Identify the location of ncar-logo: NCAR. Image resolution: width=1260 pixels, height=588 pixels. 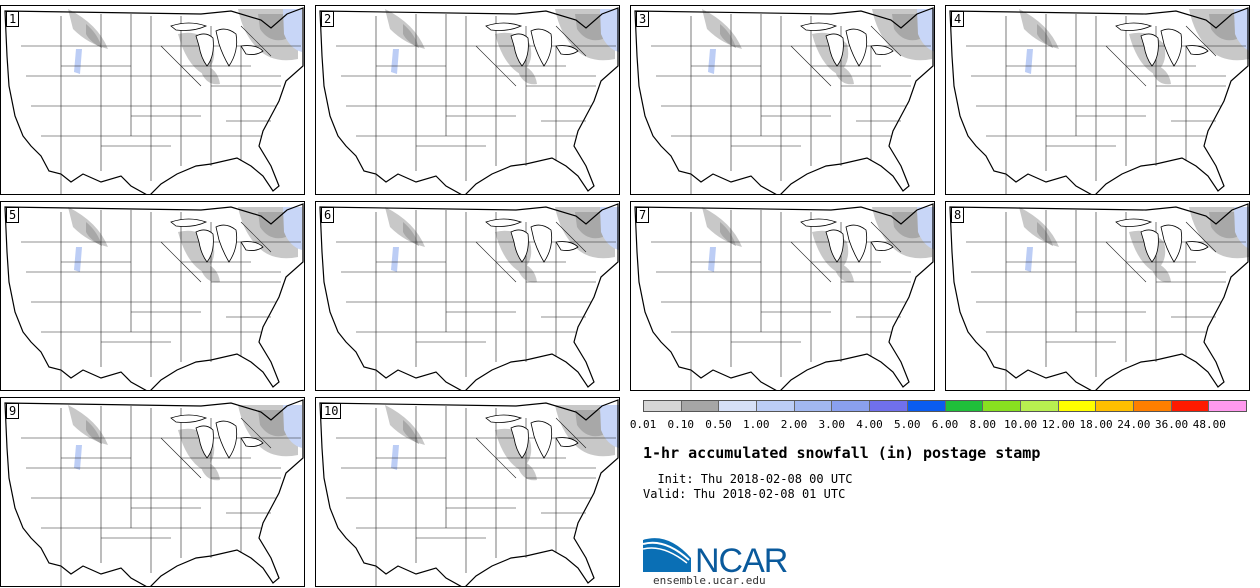
(715, 557).